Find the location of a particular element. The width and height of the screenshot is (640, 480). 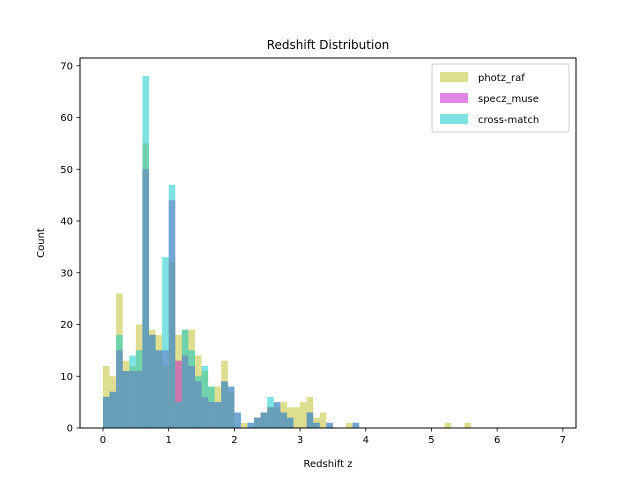

y-tick-label: 30 is located at coordinates (66, 273).